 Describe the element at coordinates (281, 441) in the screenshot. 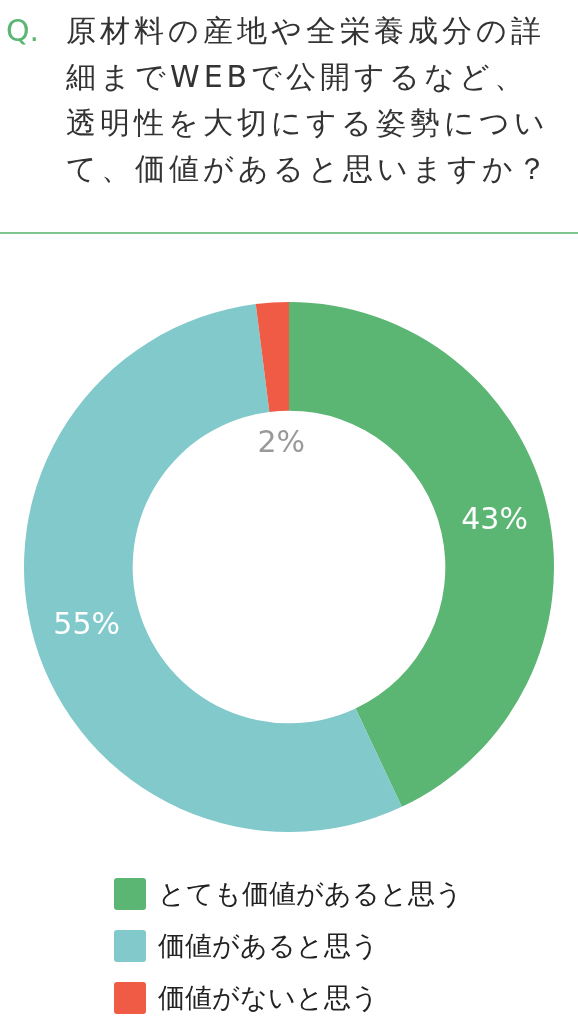

I see `data-label: 2%` at that location.